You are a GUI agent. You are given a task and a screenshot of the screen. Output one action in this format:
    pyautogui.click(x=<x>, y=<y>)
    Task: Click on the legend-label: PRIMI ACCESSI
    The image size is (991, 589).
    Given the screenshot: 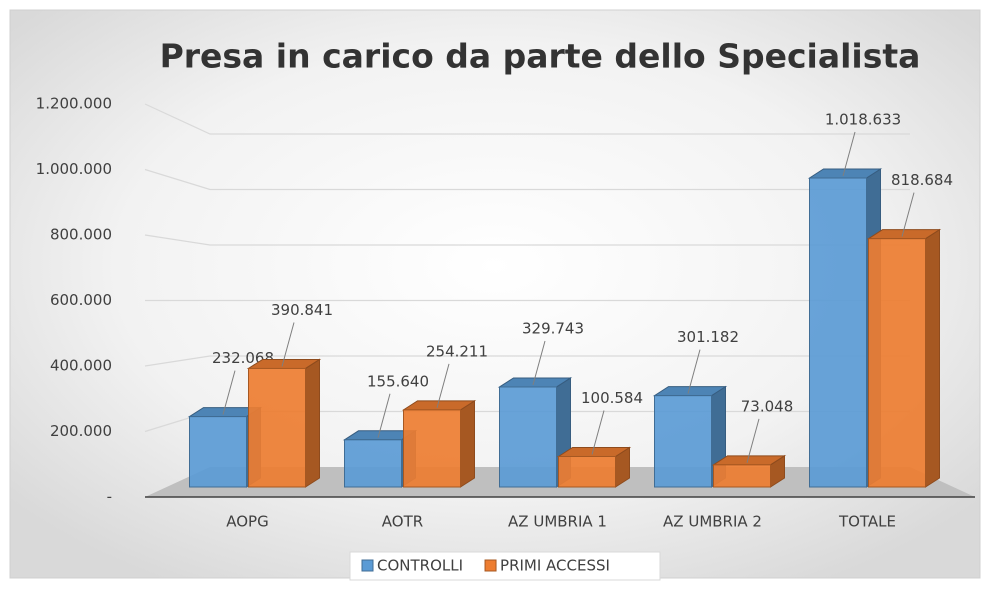 What is the action you would take?
    pyautogui.click(x=555, y=566)
    